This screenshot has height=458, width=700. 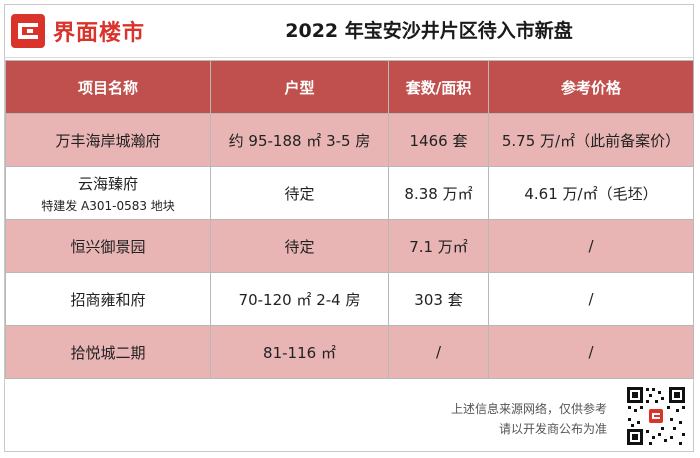 I want to click on table-row: 招商雍和府 70-120 ㎡ 2-4 房 303 套 /, so click(x=349, y=299).